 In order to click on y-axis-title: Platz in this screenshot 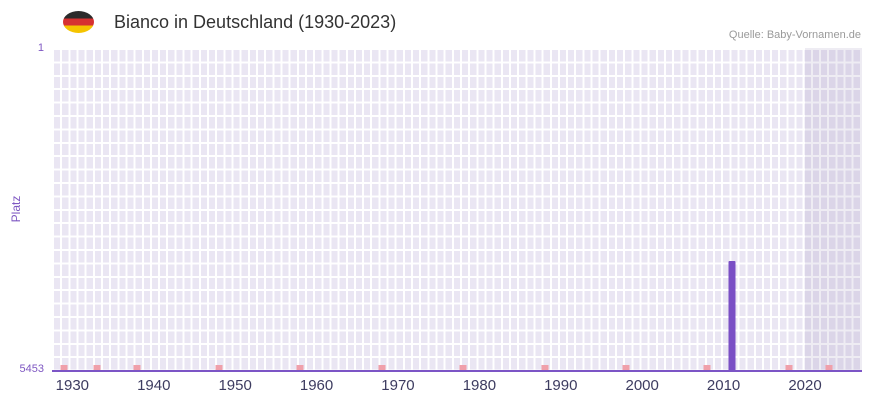, I will do `click(16, 209)`.